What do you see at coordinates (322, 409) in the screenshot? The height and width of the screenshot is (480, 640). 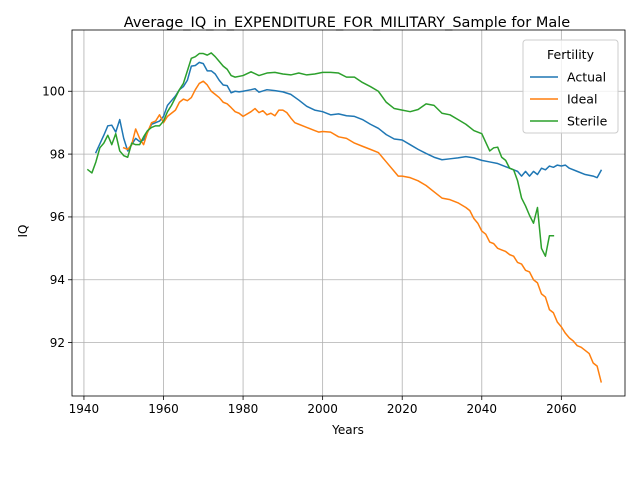 I see `x-tick-label: 2000` at bounding box center [322, 409].